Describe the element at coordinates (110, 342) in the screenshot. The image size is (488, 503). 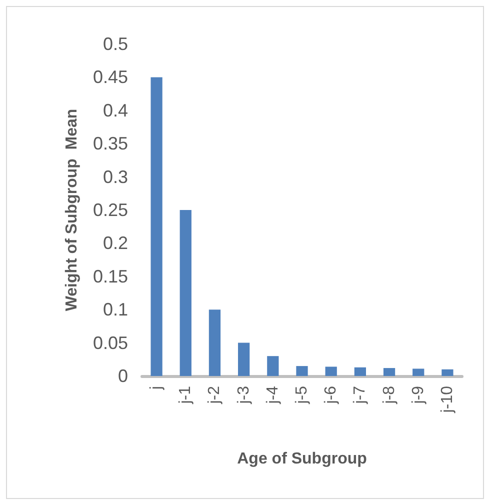
I see `y-tick-label: 0.05` at that location.